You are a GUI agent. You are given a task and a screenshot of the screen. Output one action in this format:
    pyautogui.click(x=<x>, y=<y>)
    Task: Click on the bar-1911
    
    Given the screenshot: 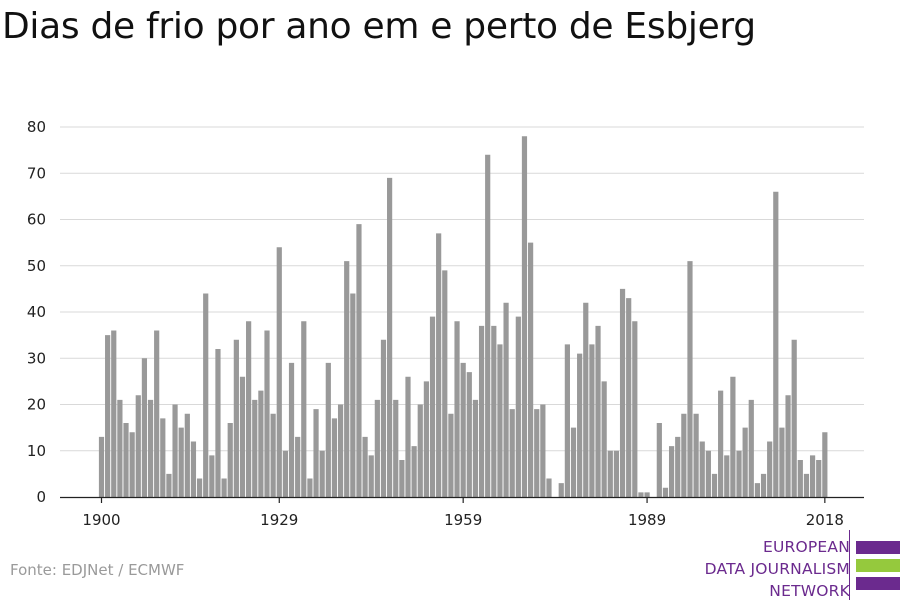 What is the action you would take?
    pyautogui.click(x=169, y=485)
    